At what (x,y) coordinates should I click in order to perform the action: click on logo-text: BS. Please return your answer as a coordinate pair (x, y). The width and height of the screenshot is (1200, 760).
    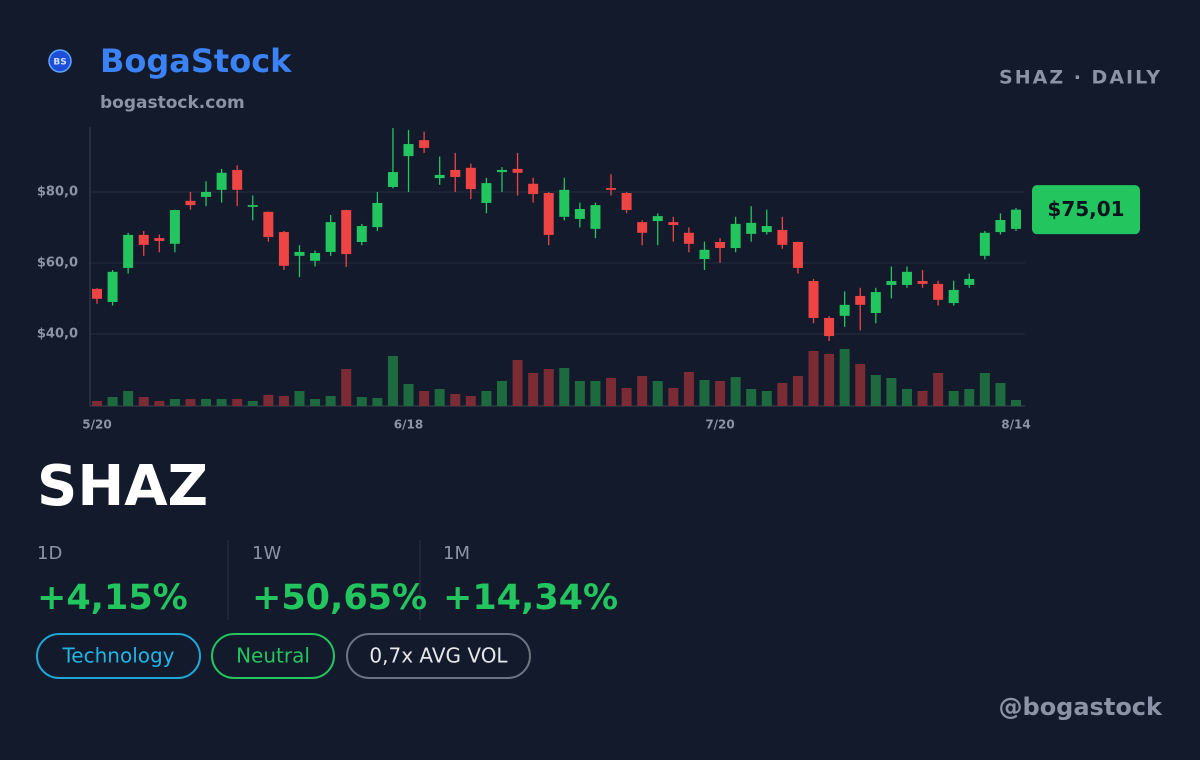
    Looking at the image, I should click on (59, 63).